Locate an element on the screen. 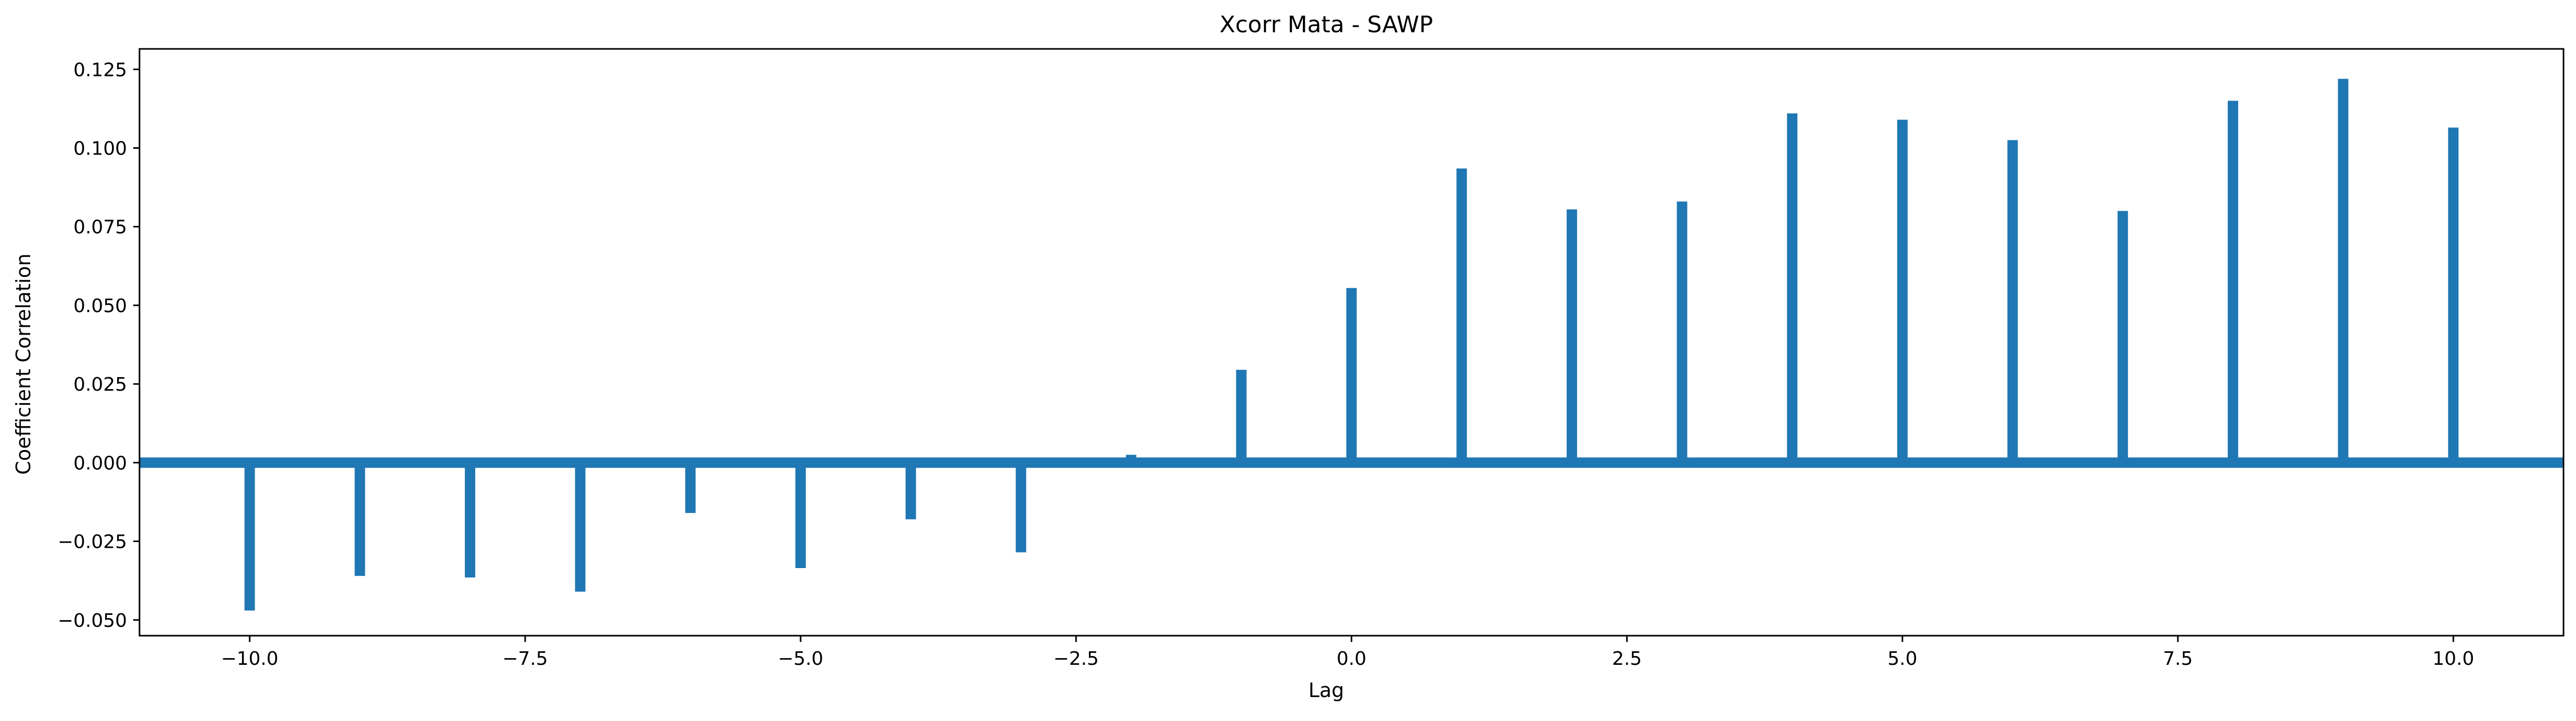 The width and height of the screenshot is (2576, 721). y-tick-label: 0.025 is located at coordinates (100, 384).